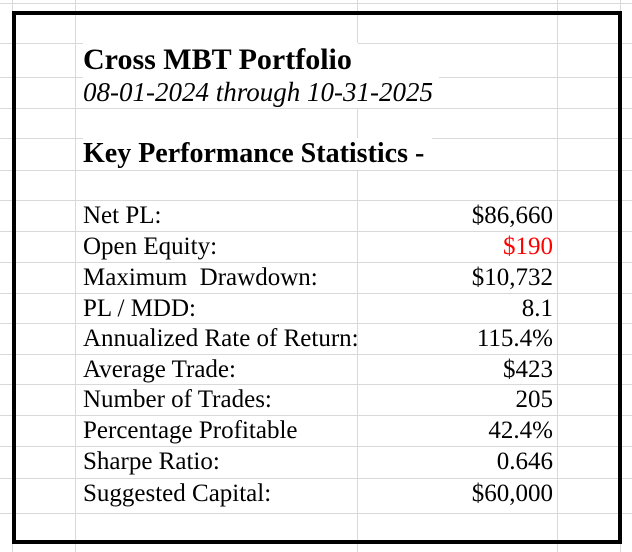 The image size is (632, 552). What do you see at coordinates (512, 493) in the screenshot?
I see `stat-value-cell: $60,000` at bounding box center [512, 493].